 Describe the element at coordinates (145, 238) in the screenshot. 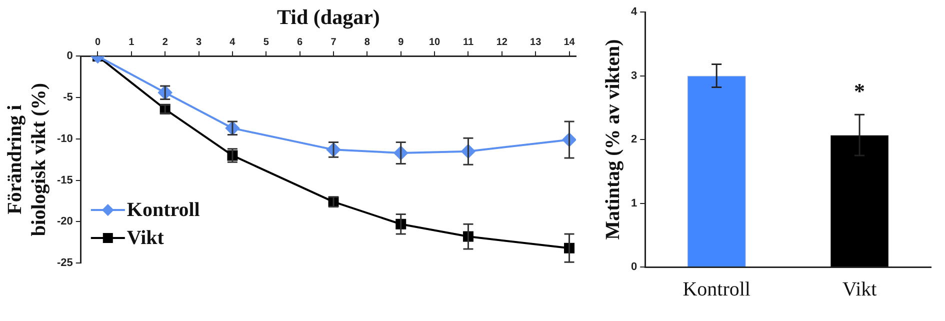

I see `legend-label: Vikt` at that location.